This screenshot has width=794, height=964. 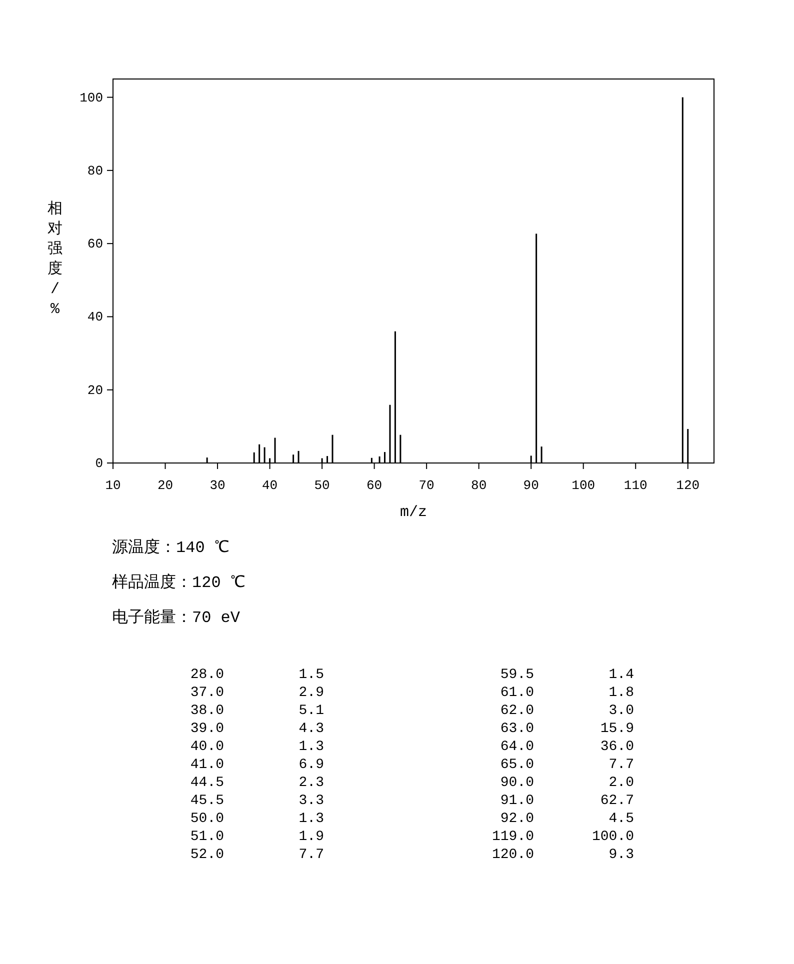 I want to click on text: 28.0, so click(x=207, y=675).